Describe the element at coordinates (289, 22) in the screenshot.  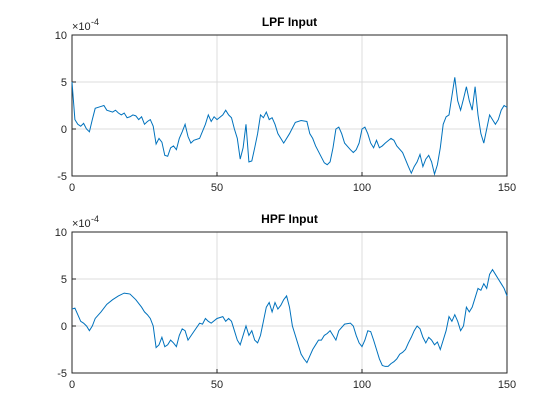
I see `chart-title: LPF Input` at that location.